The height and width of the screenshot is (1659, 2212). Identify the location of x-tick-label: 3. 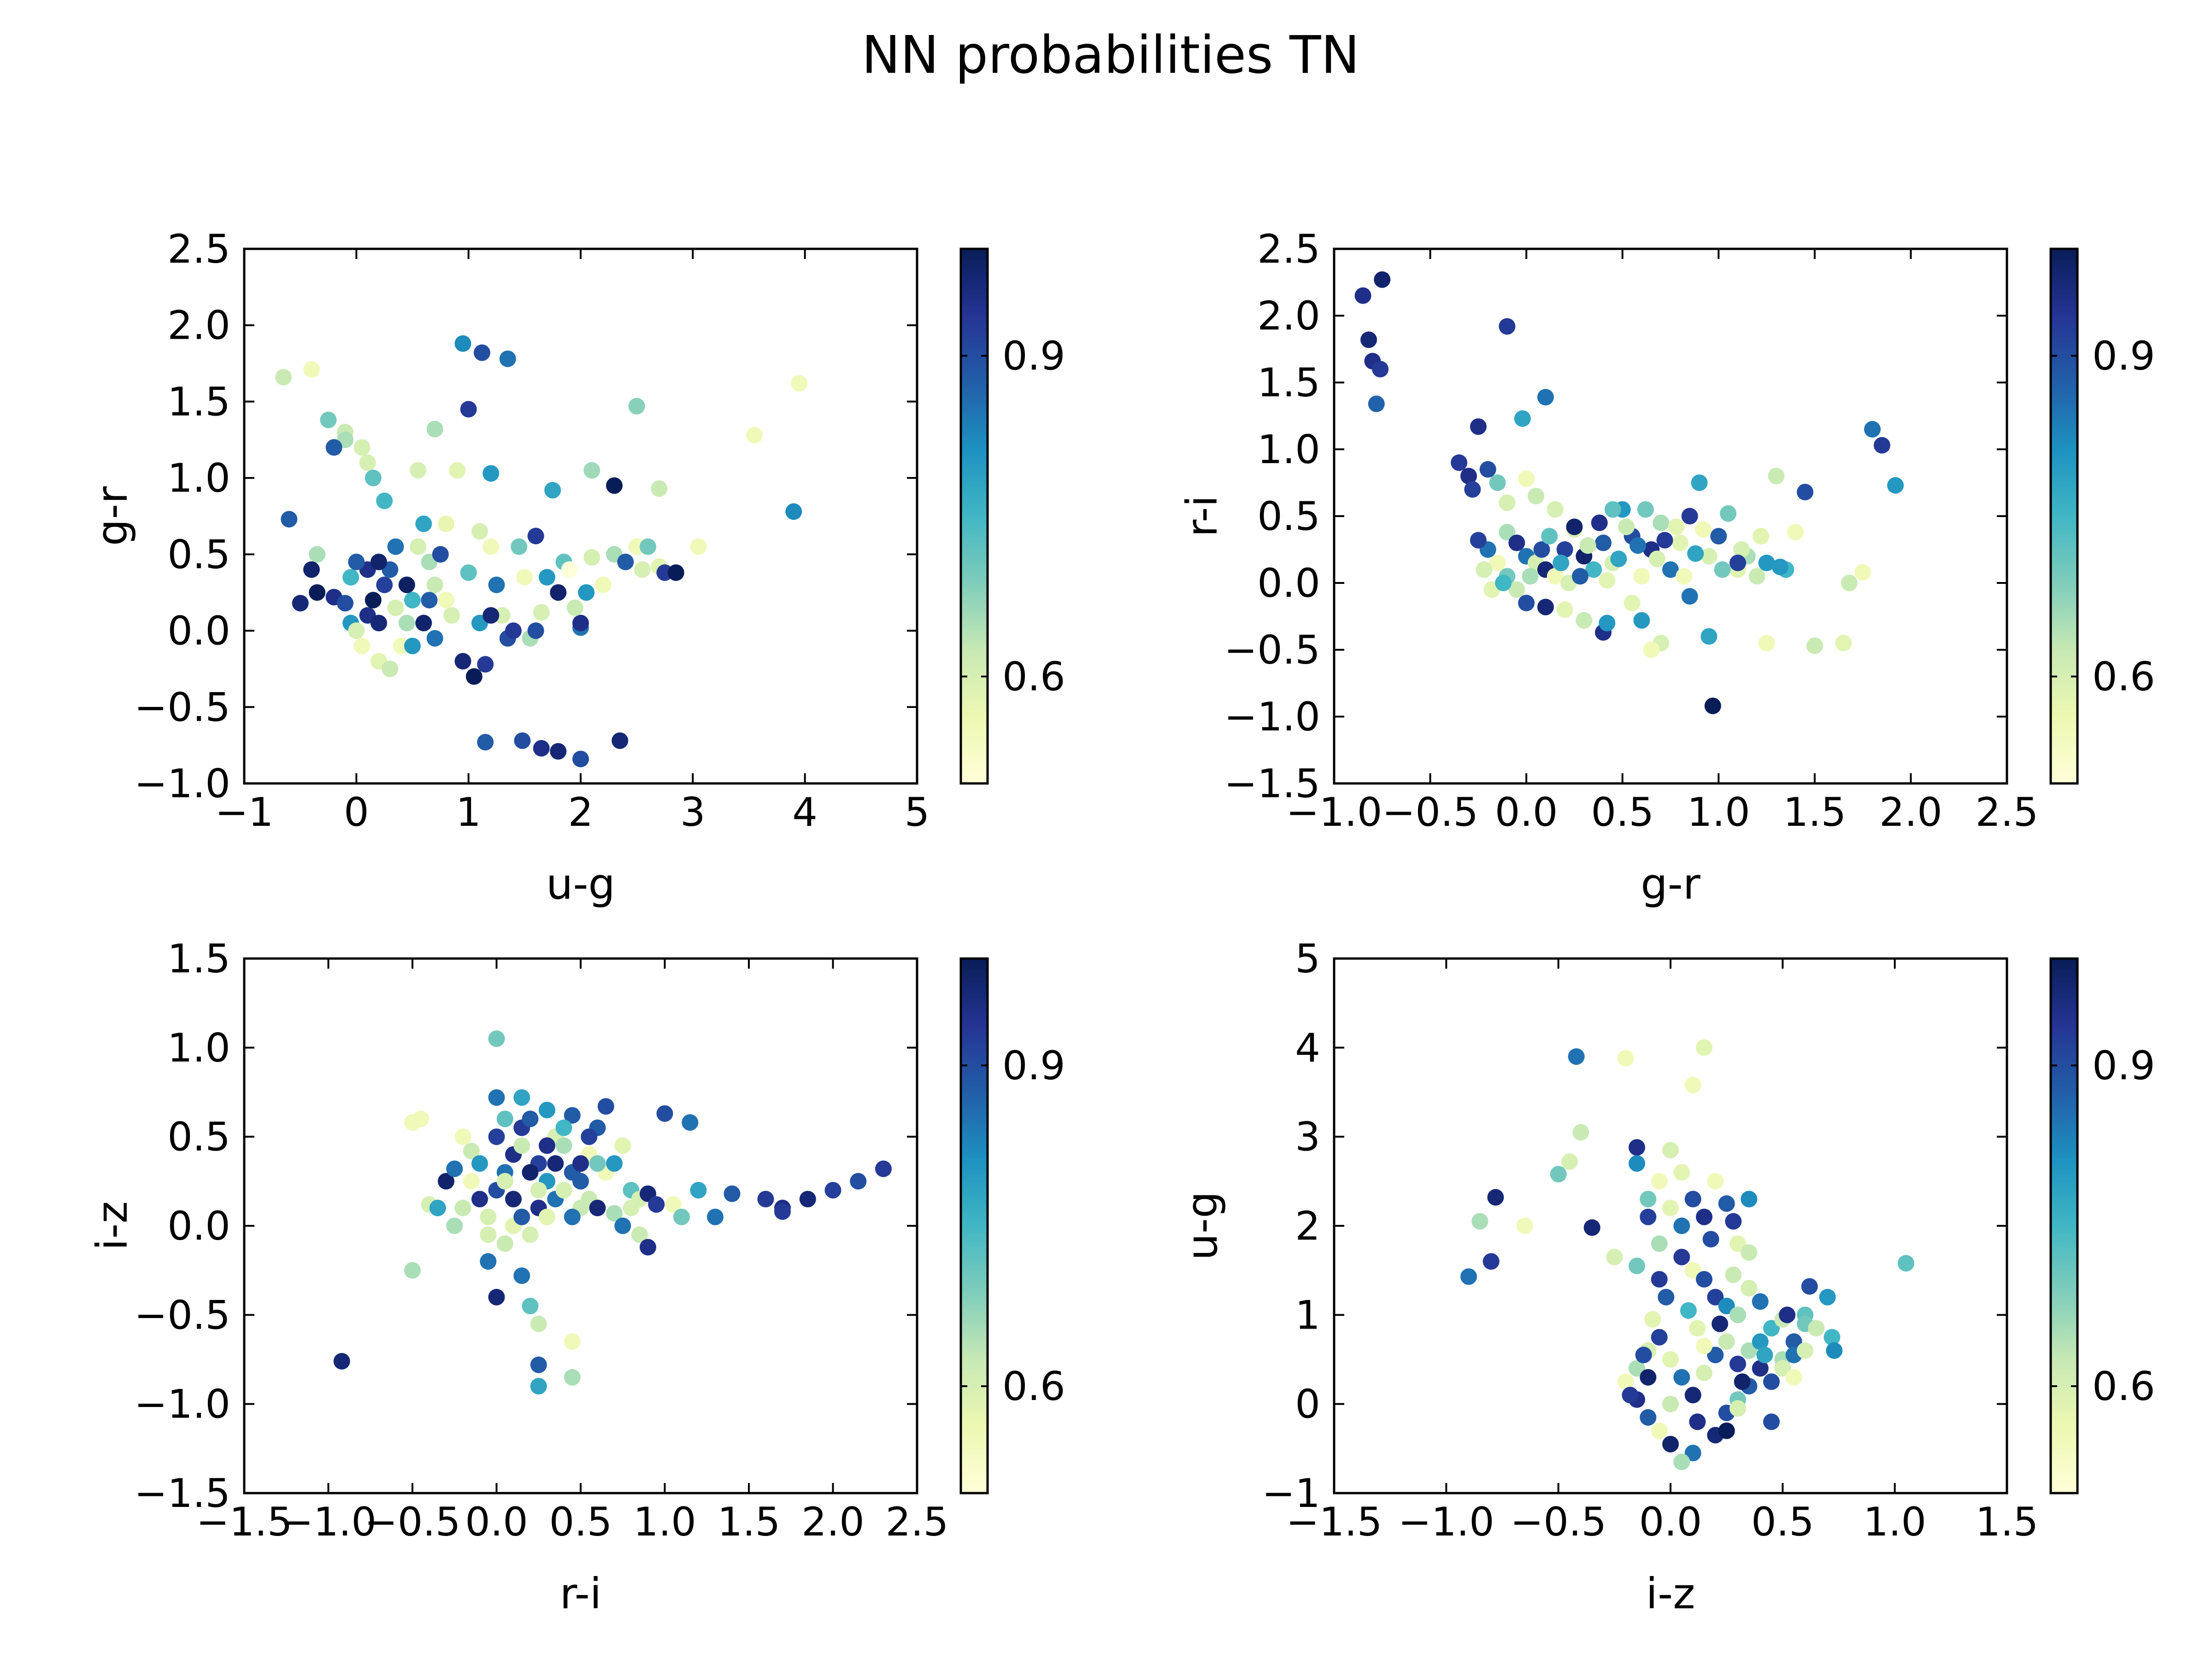
(693, 812).